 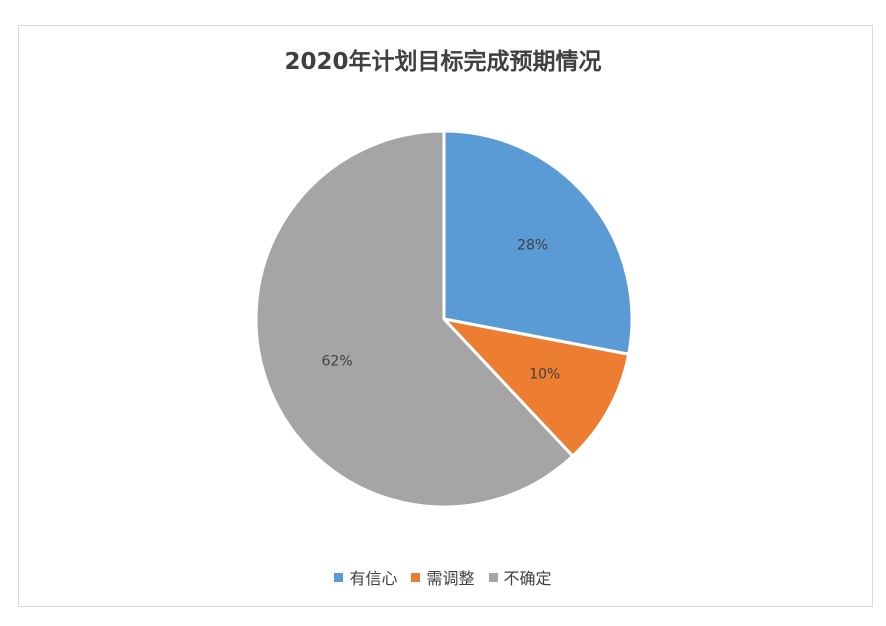 I want to click on legend-item-adjust: 需调整, so click(x=443, y=577).